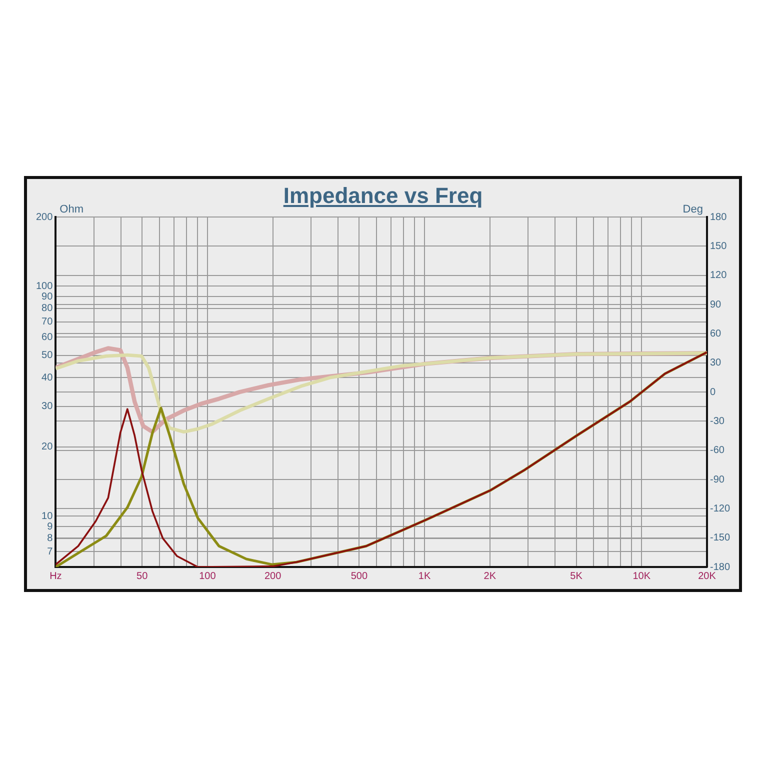 This screenshot has height=768, width=776. I want to click on y2-tick-label: 180, so click(719, 217).